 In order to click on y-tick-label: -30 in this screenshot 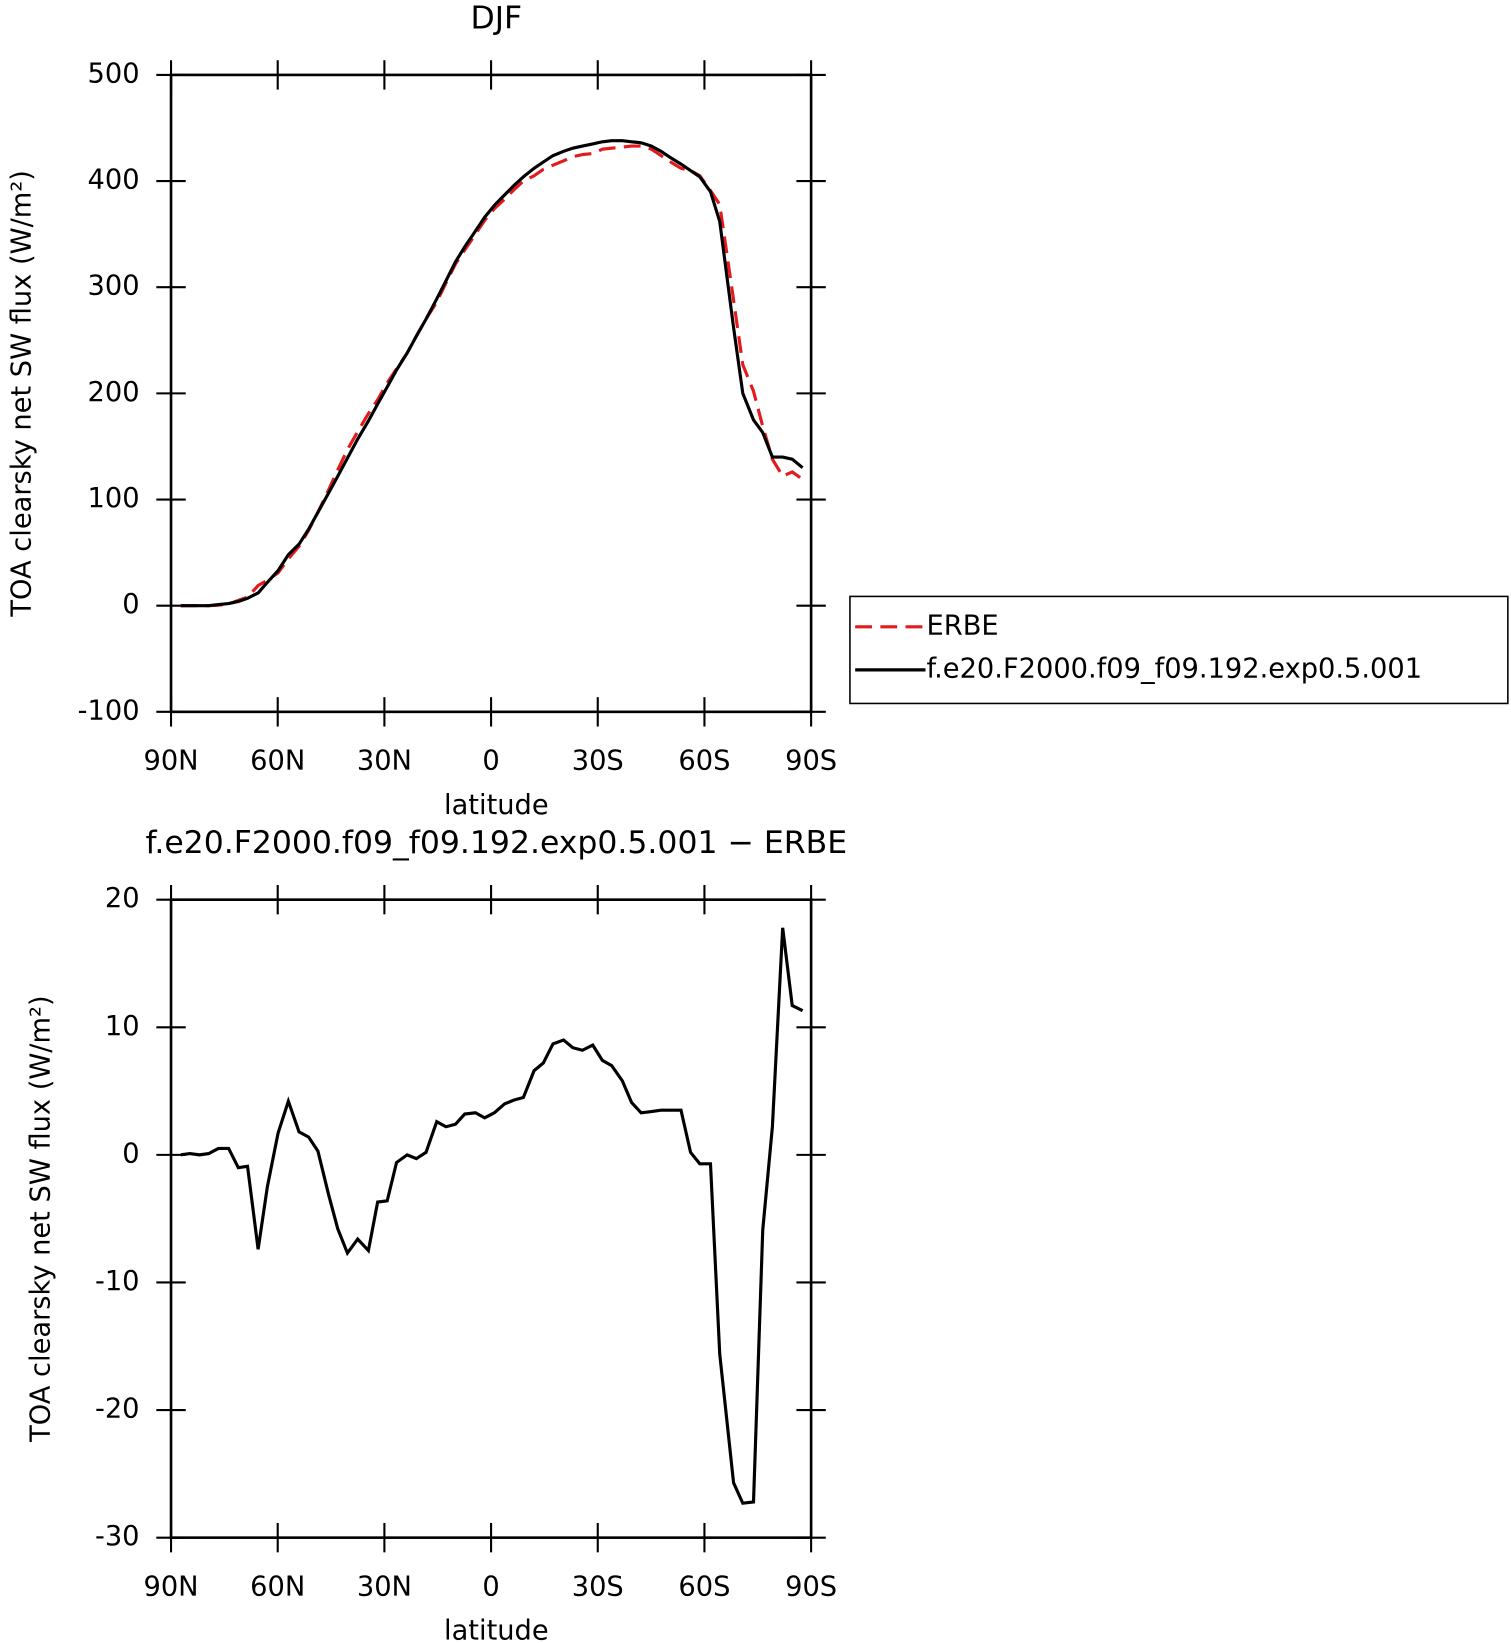, I will do `click(117, 1536)`.